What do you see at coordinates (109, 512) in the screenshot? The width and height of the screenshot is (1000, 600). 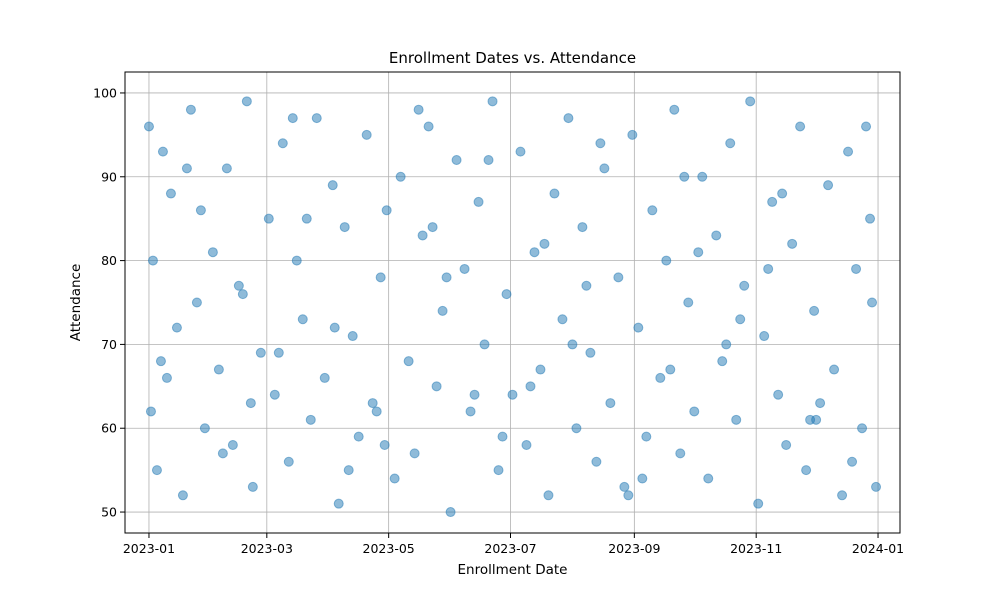 I see `y-tick-label: 50` at bounding box center [109, 512].